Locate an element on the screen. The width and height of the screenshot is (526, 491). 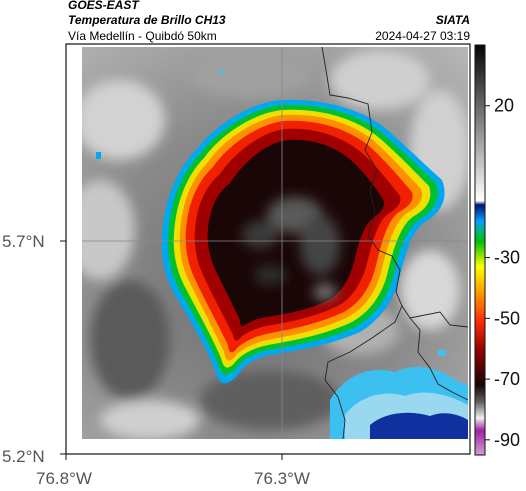
lat-tick-label: 5.7°N is located at coordinates (23, 241).